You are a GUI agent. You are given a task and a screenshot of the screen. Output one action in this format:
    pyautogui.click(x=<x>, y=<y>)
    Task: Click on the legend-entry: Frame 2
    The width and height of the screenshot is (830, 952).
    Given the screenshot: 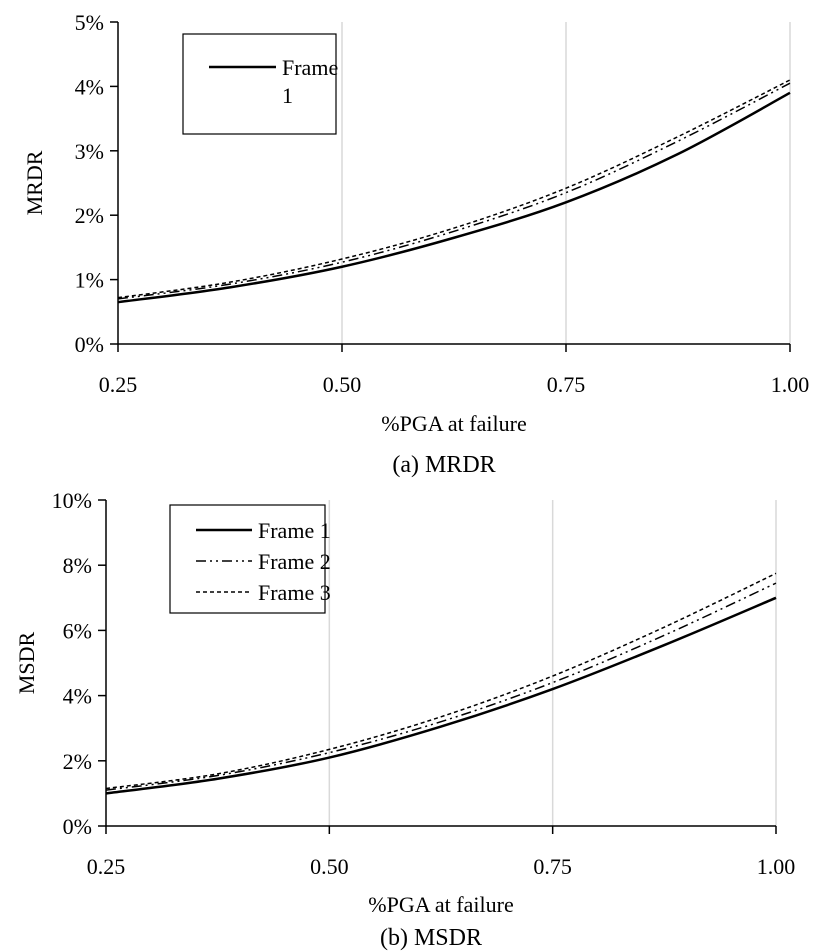 What is the action you would take?
    pyautogui.click(x=294, y=561)
    